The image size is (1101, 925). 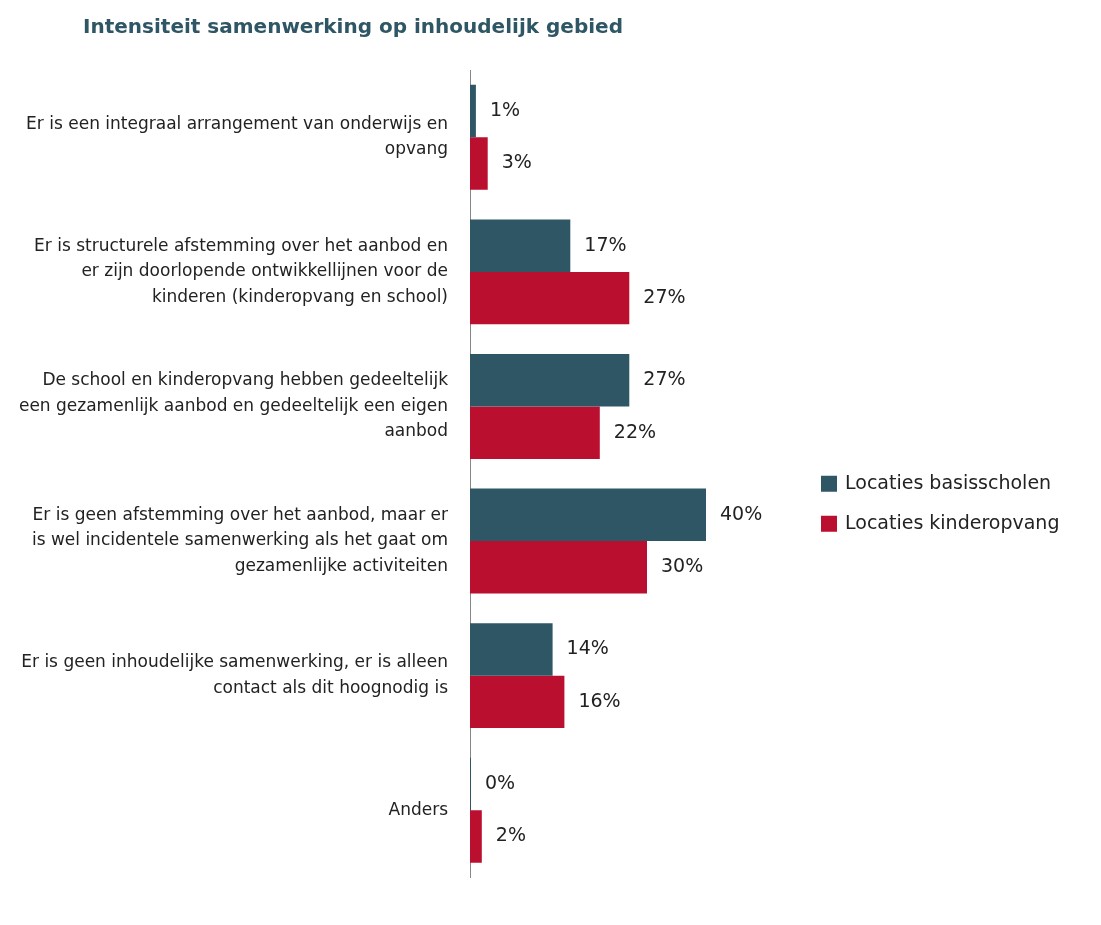 What do you see at coordinates (682, 565) in the screenshot?
I see `data-label: 30%` at bounding box center [682, 565].